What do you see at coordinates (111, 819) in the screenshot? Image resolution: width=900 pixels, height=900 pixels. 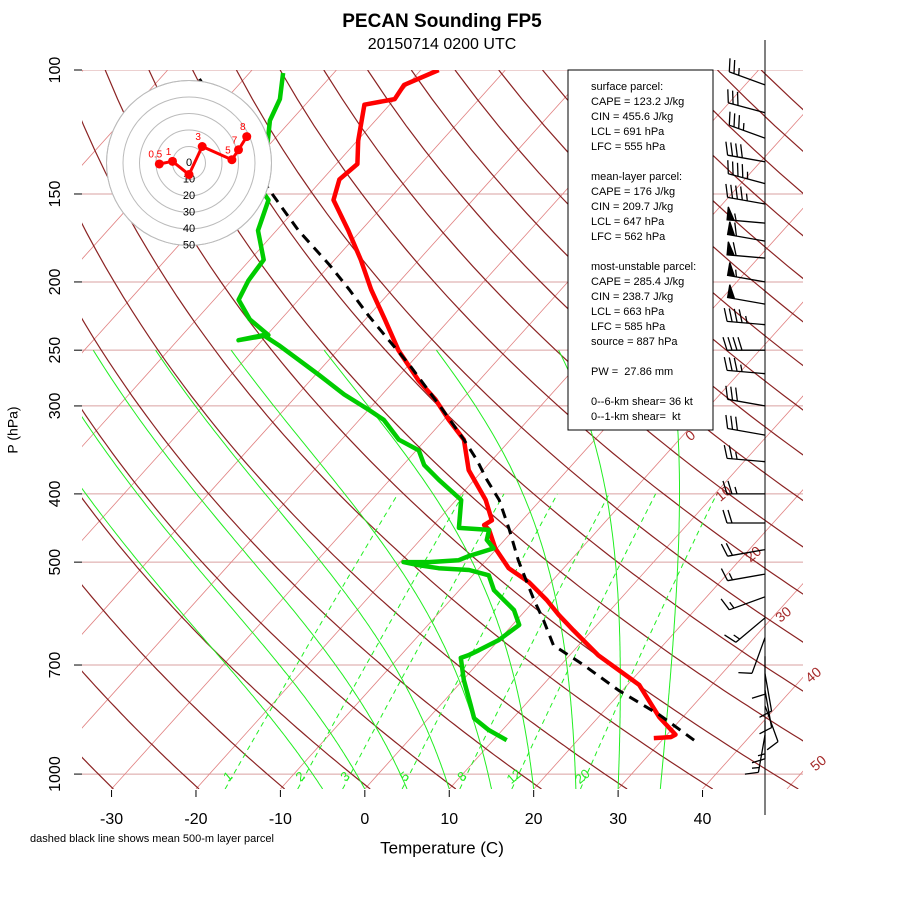 I see `x-tick-label: -30` at bounding box center [111, 819].